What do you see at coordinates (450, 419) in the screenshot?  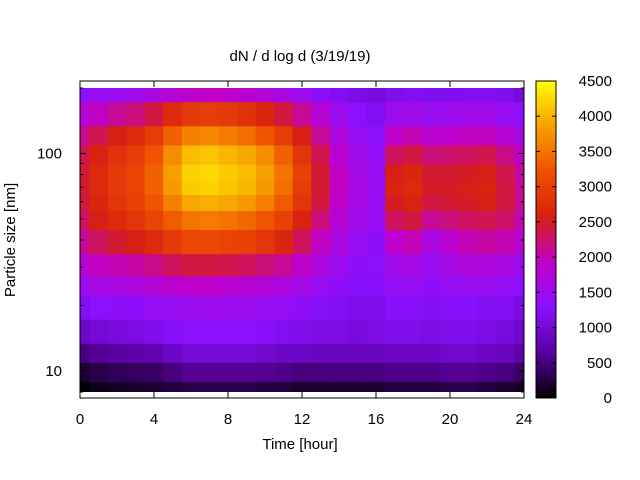 I see `x-tick-label: 20` at bounding box center [450, 419].